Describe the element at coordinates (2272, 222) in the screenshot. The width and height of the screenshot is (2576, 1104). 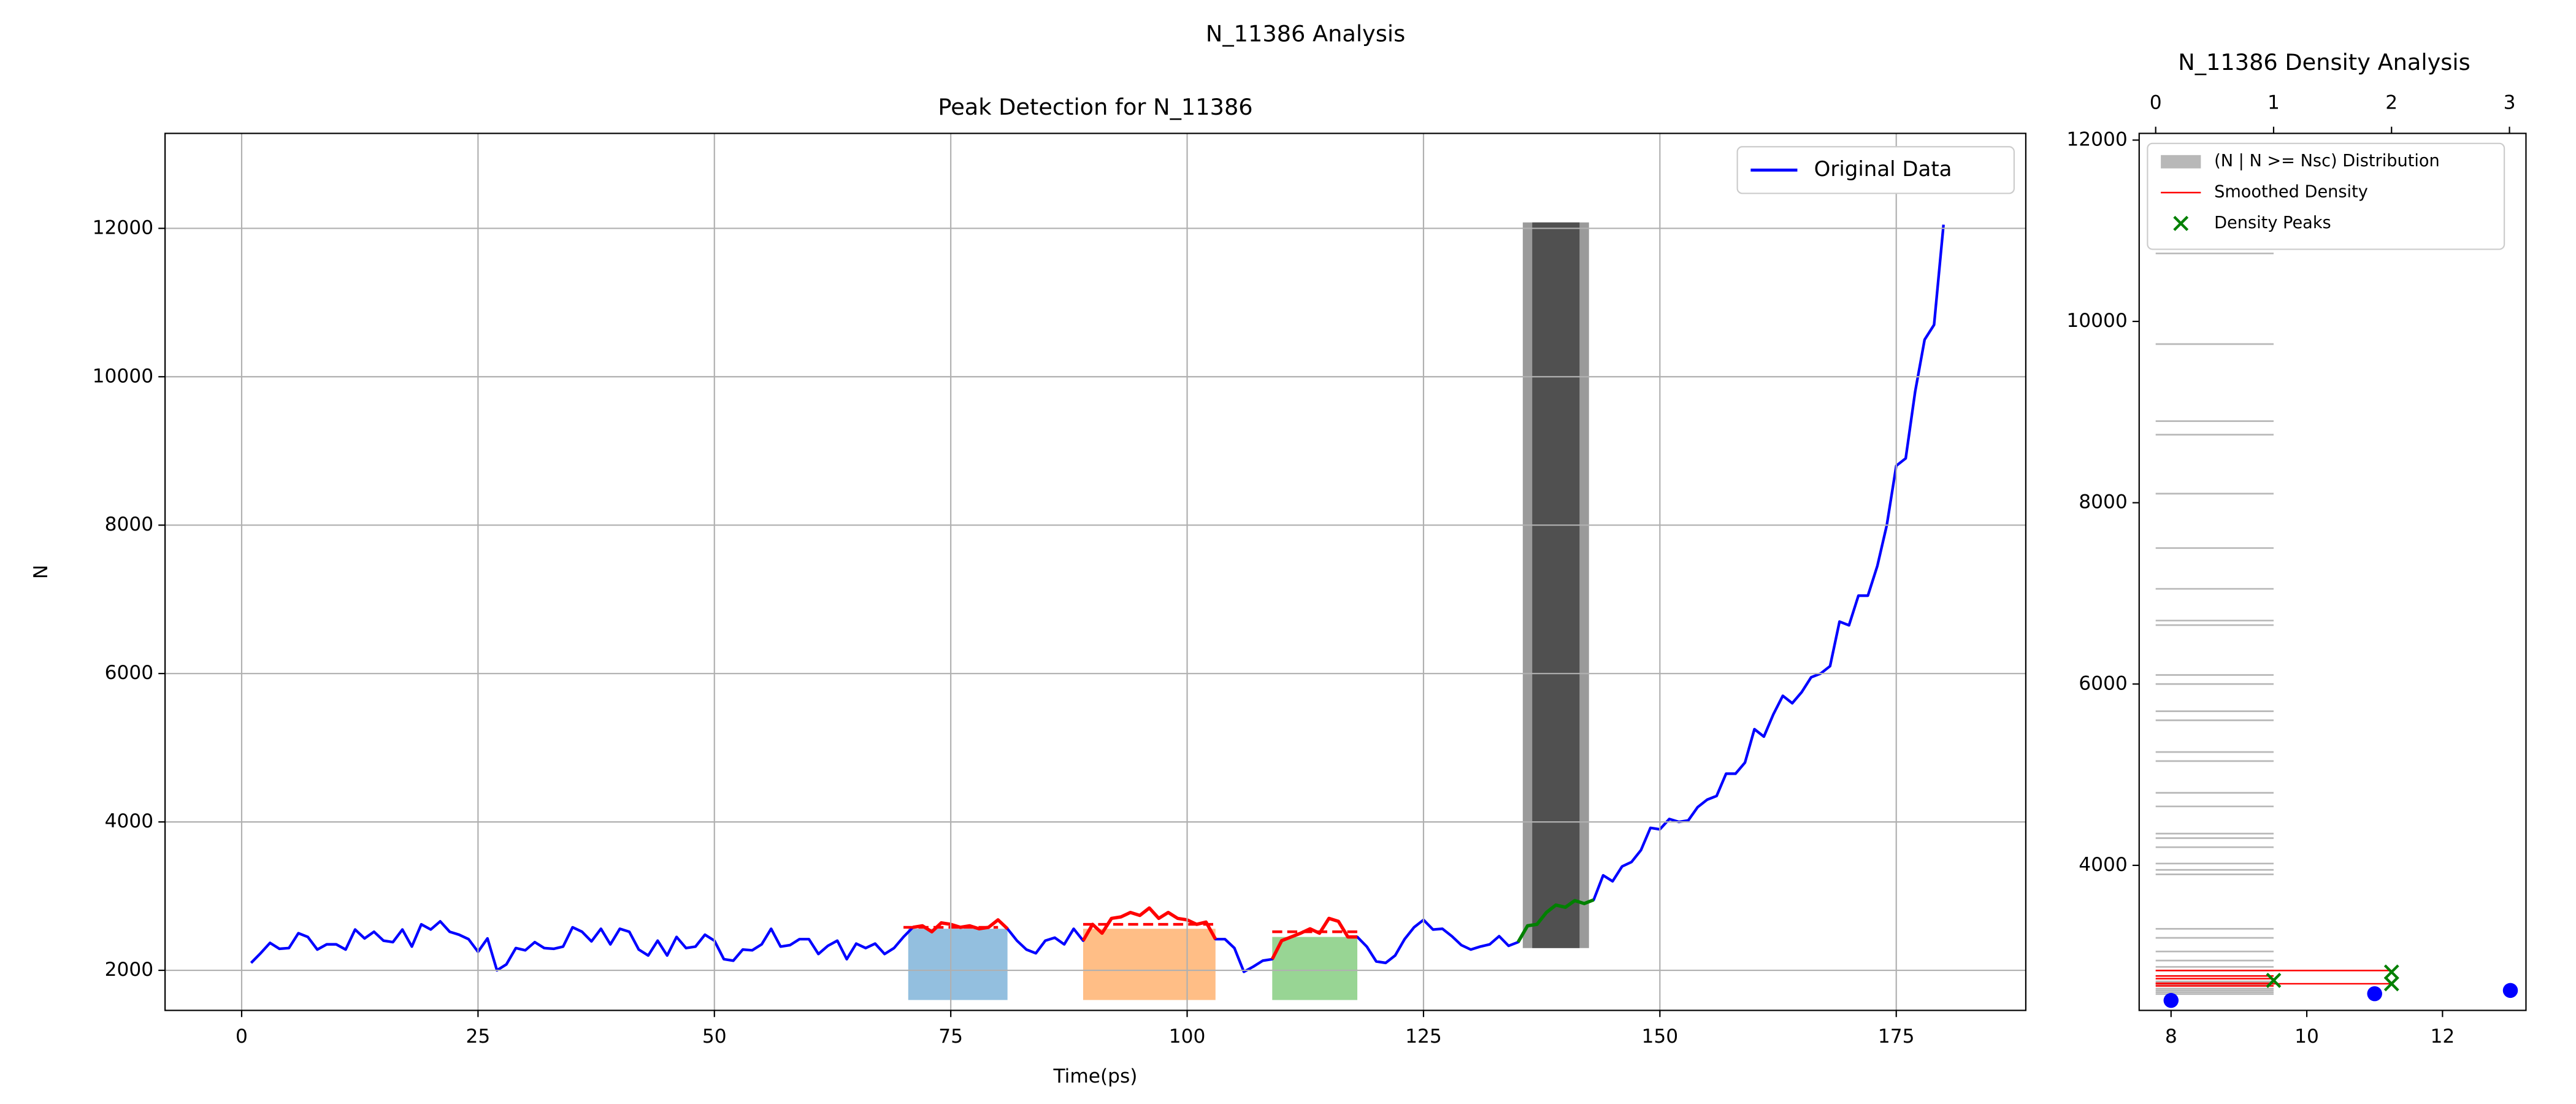
I see `legend-label: Density Peaks` at that location.